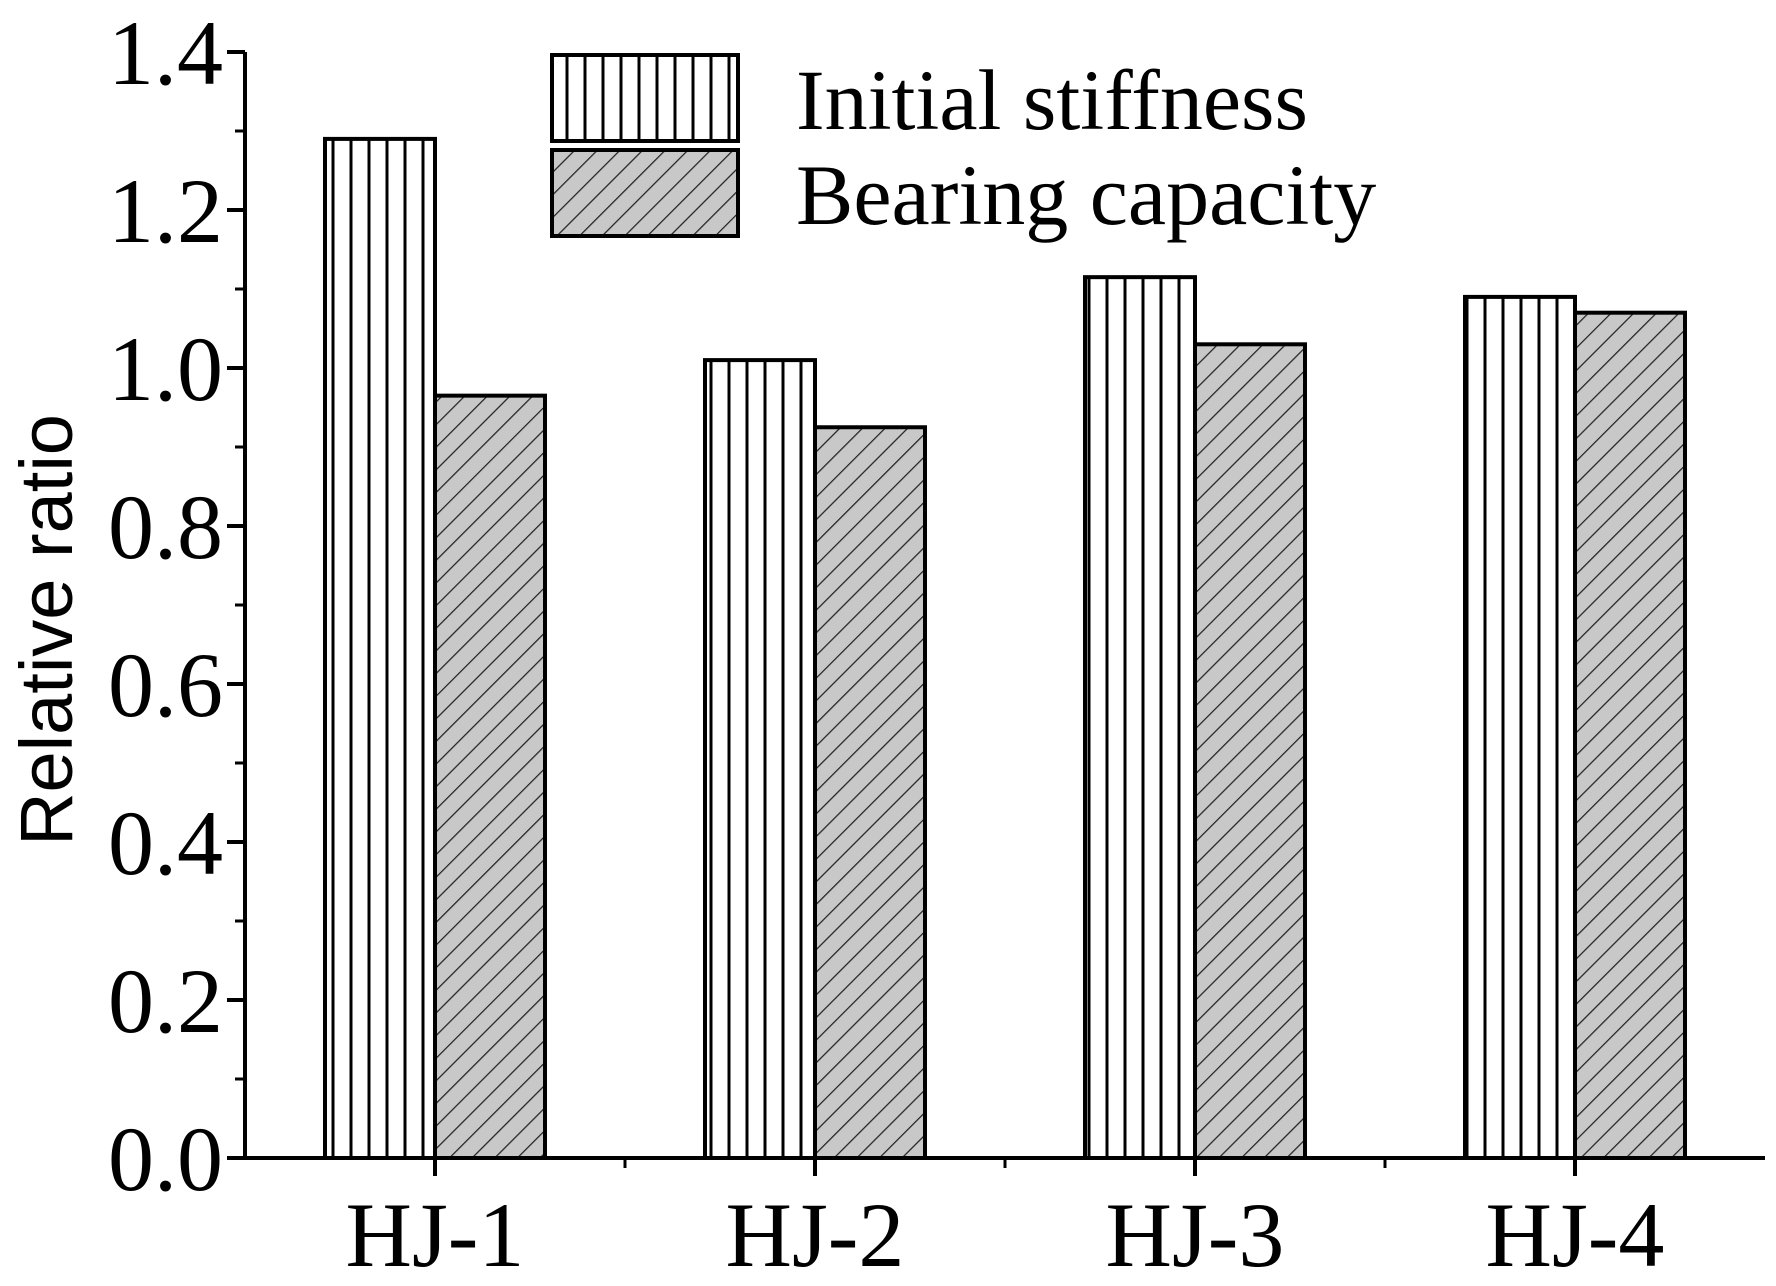 The width and height of the screenshot is (1776, 1286). I want to click on y-tick-label: 0.6, so click(165, 685).